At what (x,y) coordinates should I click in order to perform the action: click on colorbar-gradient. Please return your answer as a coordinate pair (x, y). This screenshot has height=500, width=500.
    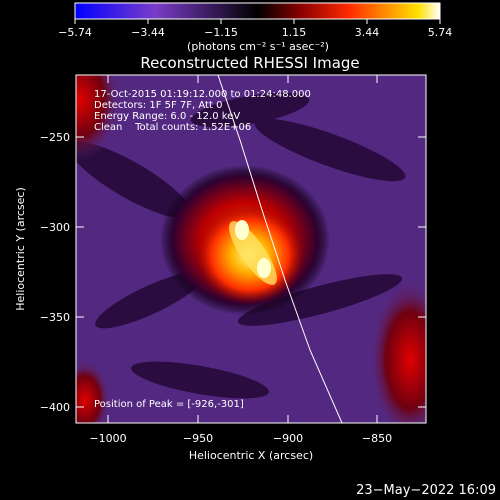
    Looking at the image, I should click on (257, 11).